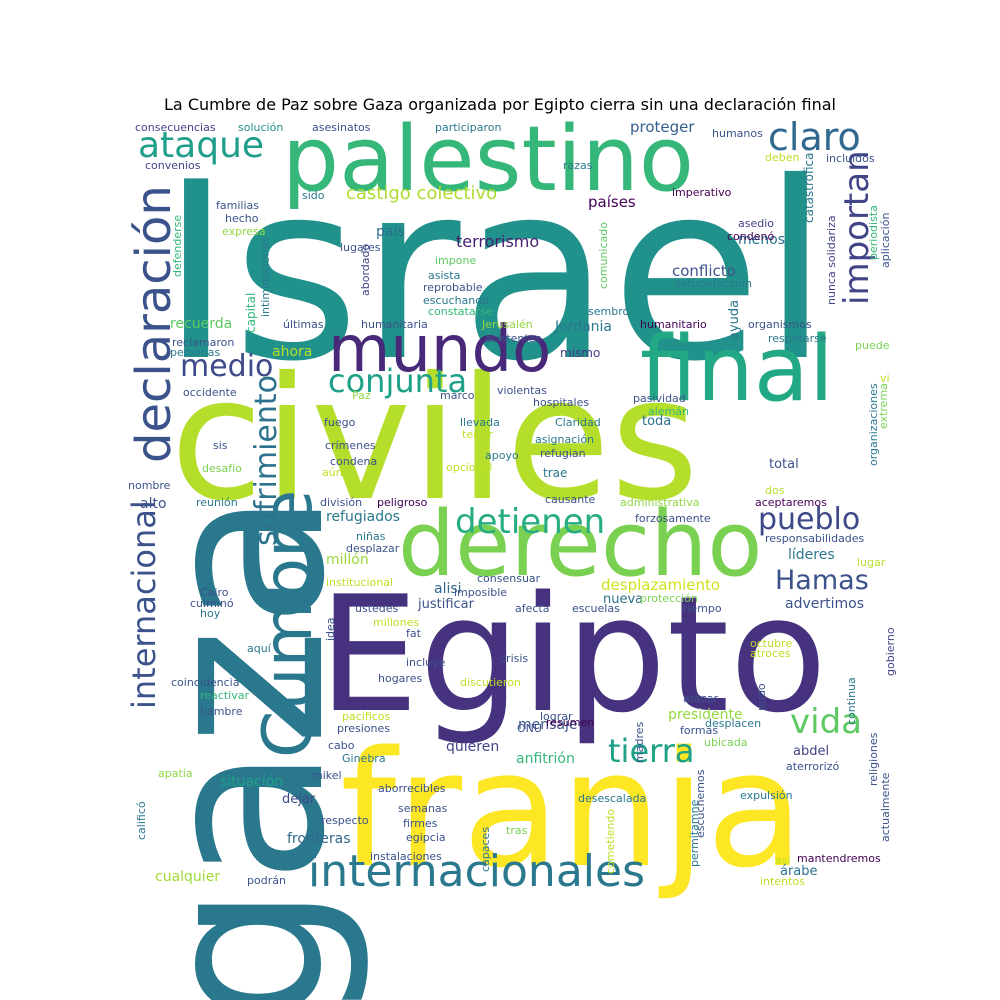  Describe the element at coordinates (578, 422) in the screenshot. I see `cloud-word-claridad: Claridad` at that location.